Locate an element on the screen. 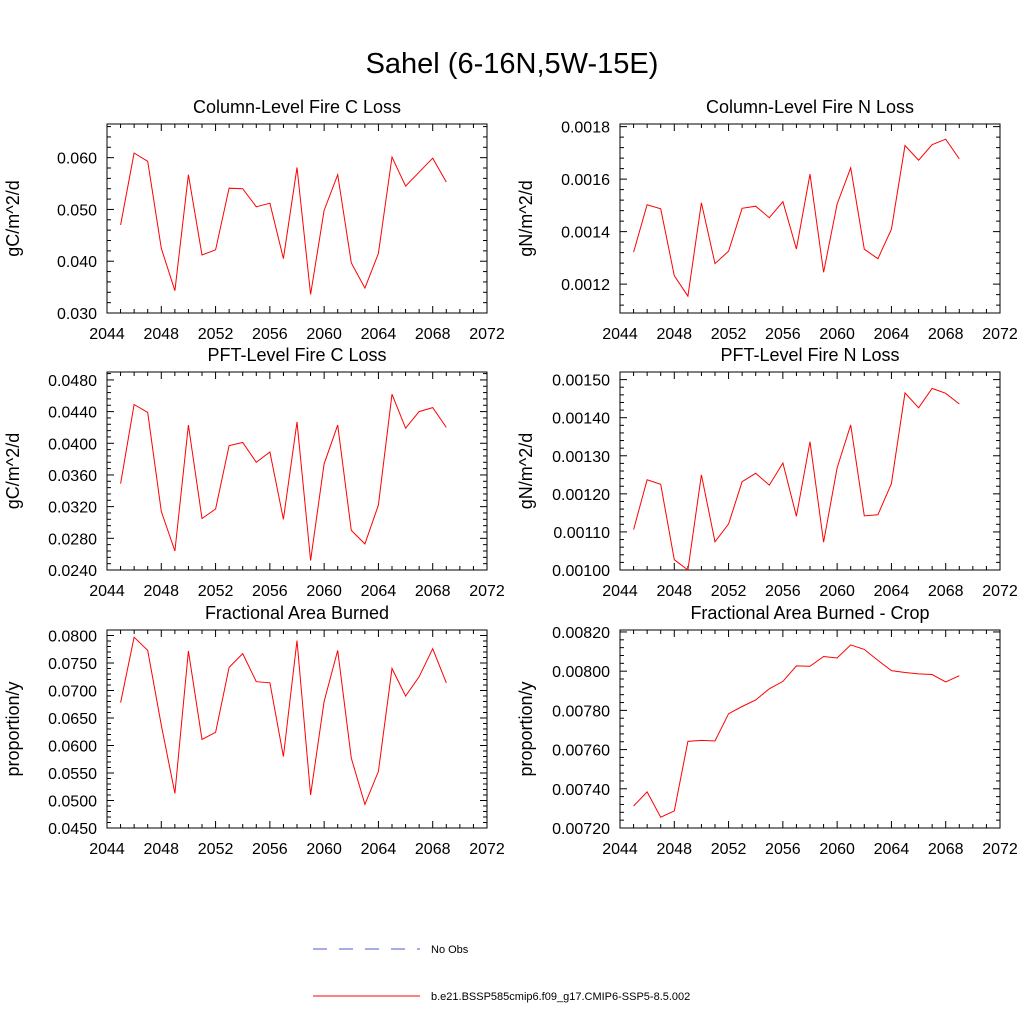 This screenshot has width=1024, height=1024. y-tick-label: 0.00800 is located at coordinates (581, 672).